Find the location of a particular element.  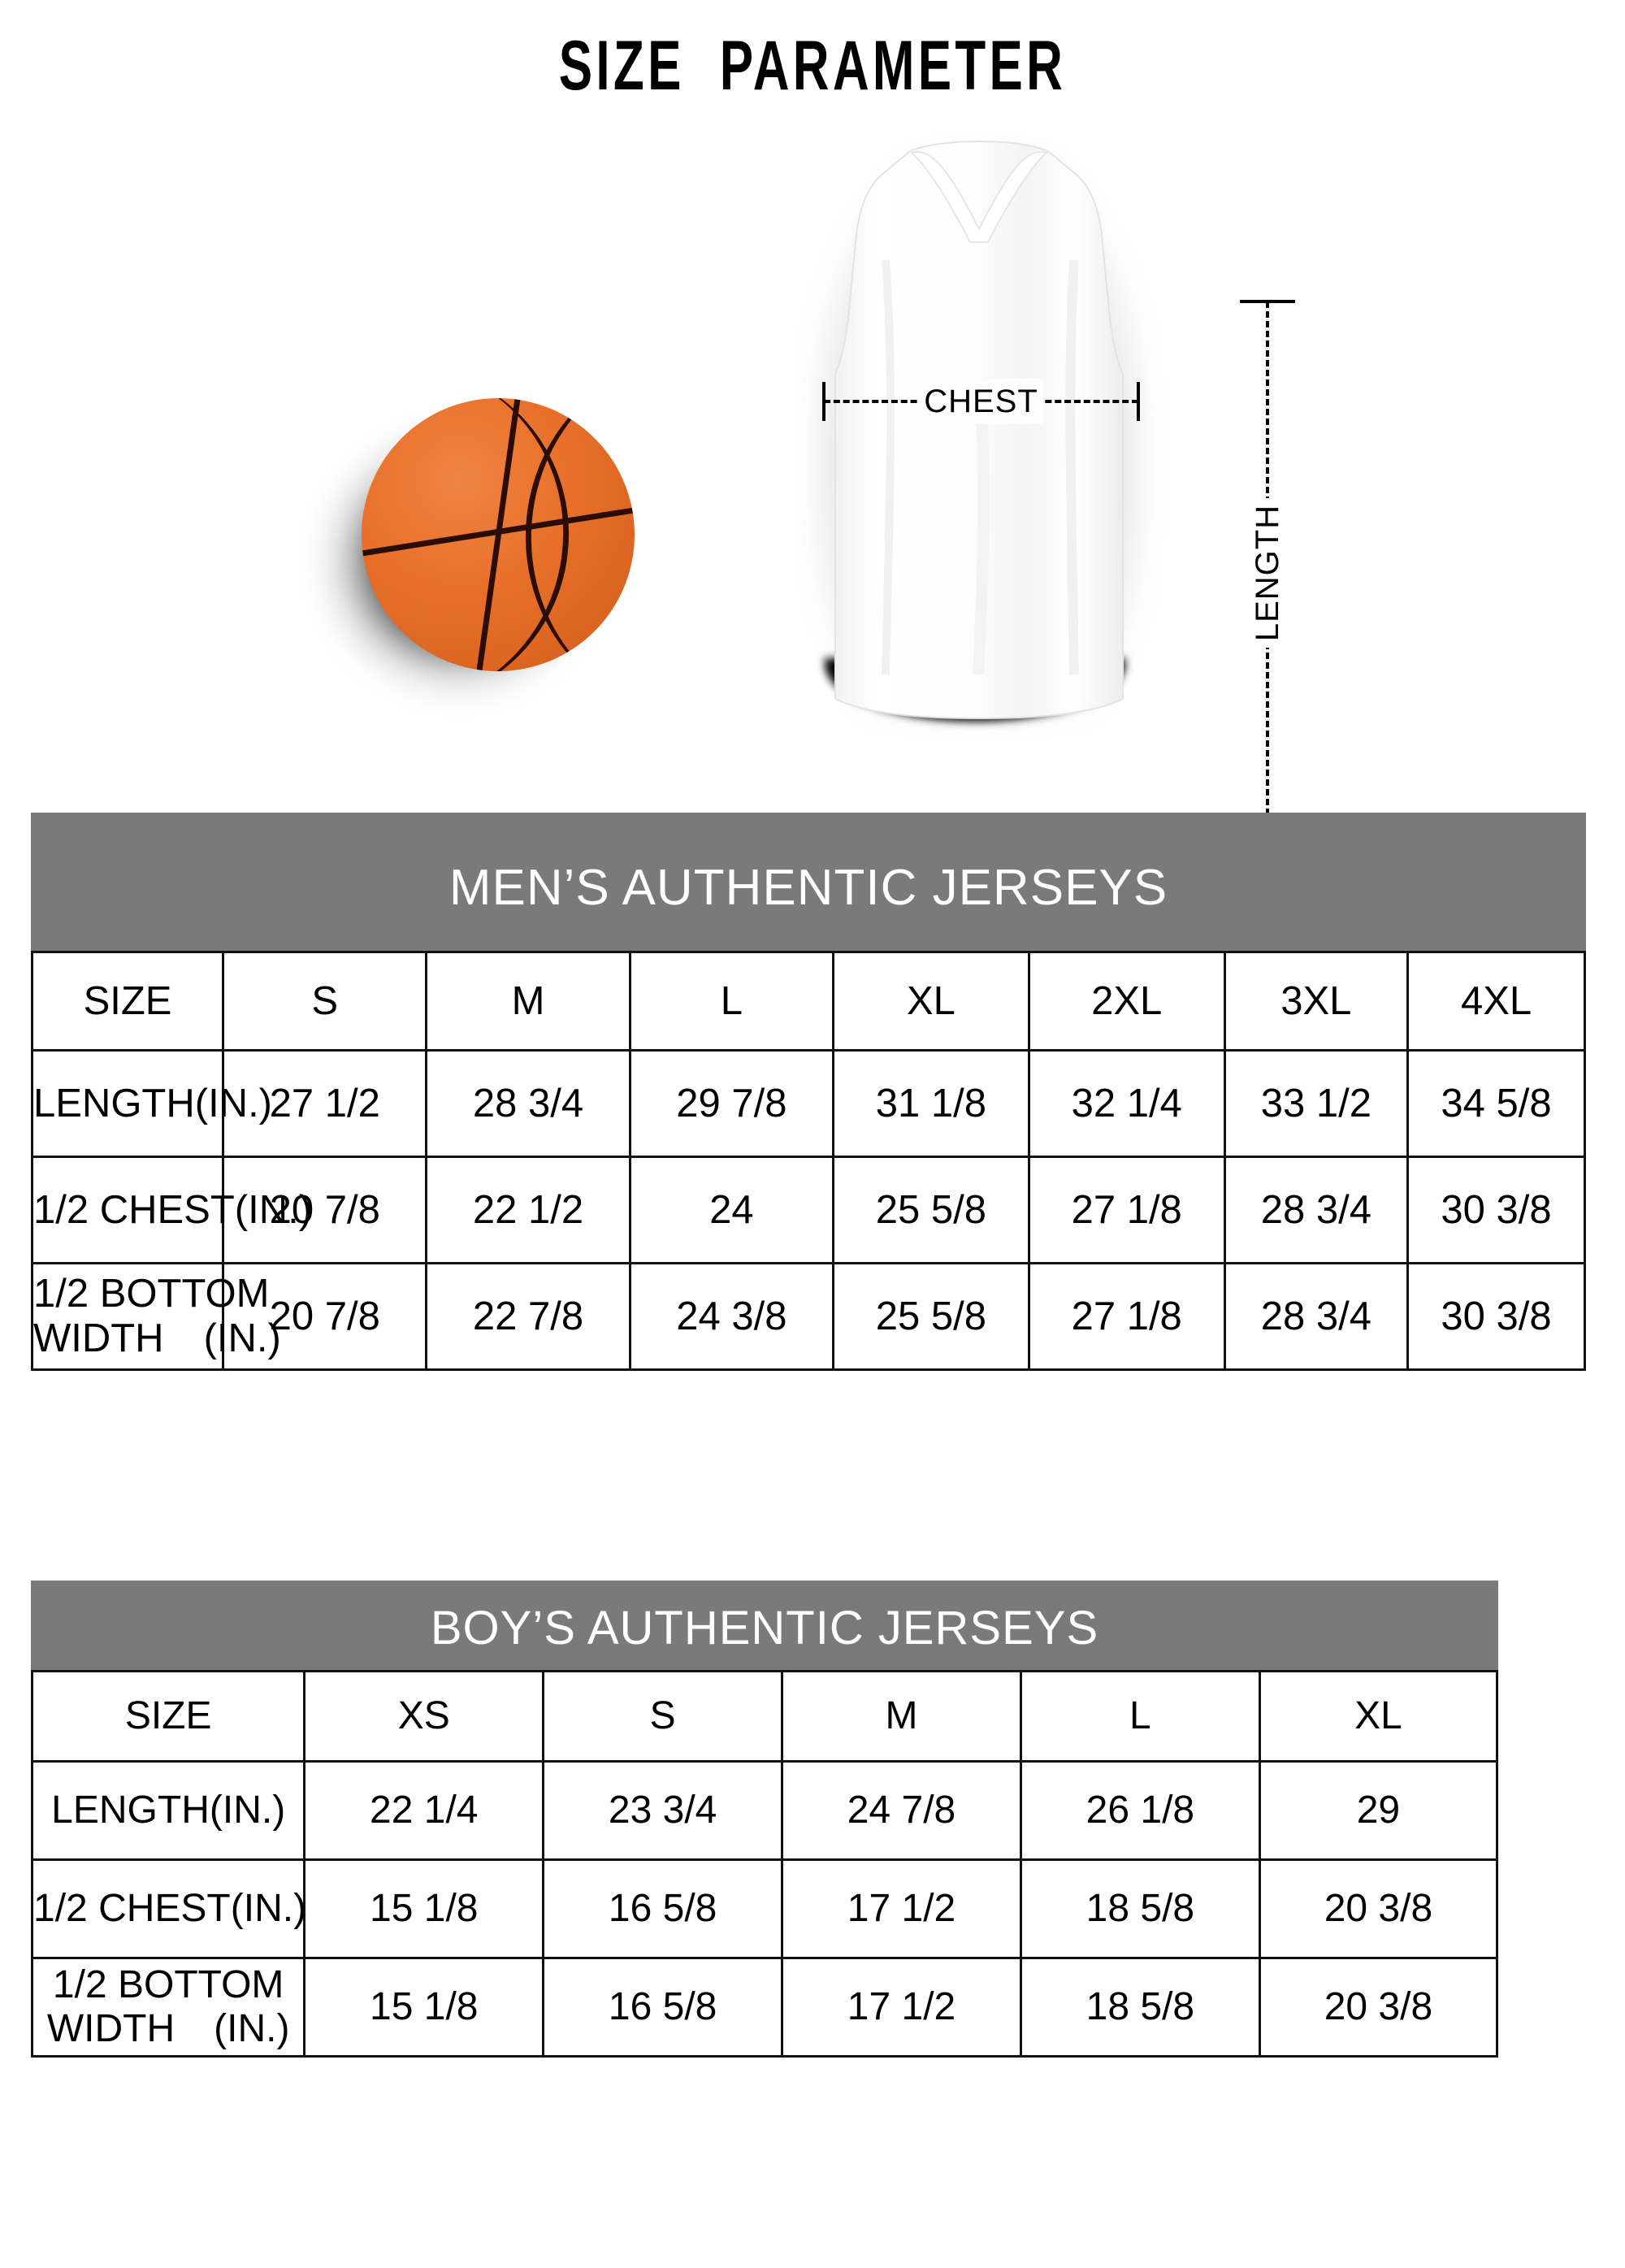

boys-bottom-l: 18 5/8 is located at coordinates (1140, 2007).